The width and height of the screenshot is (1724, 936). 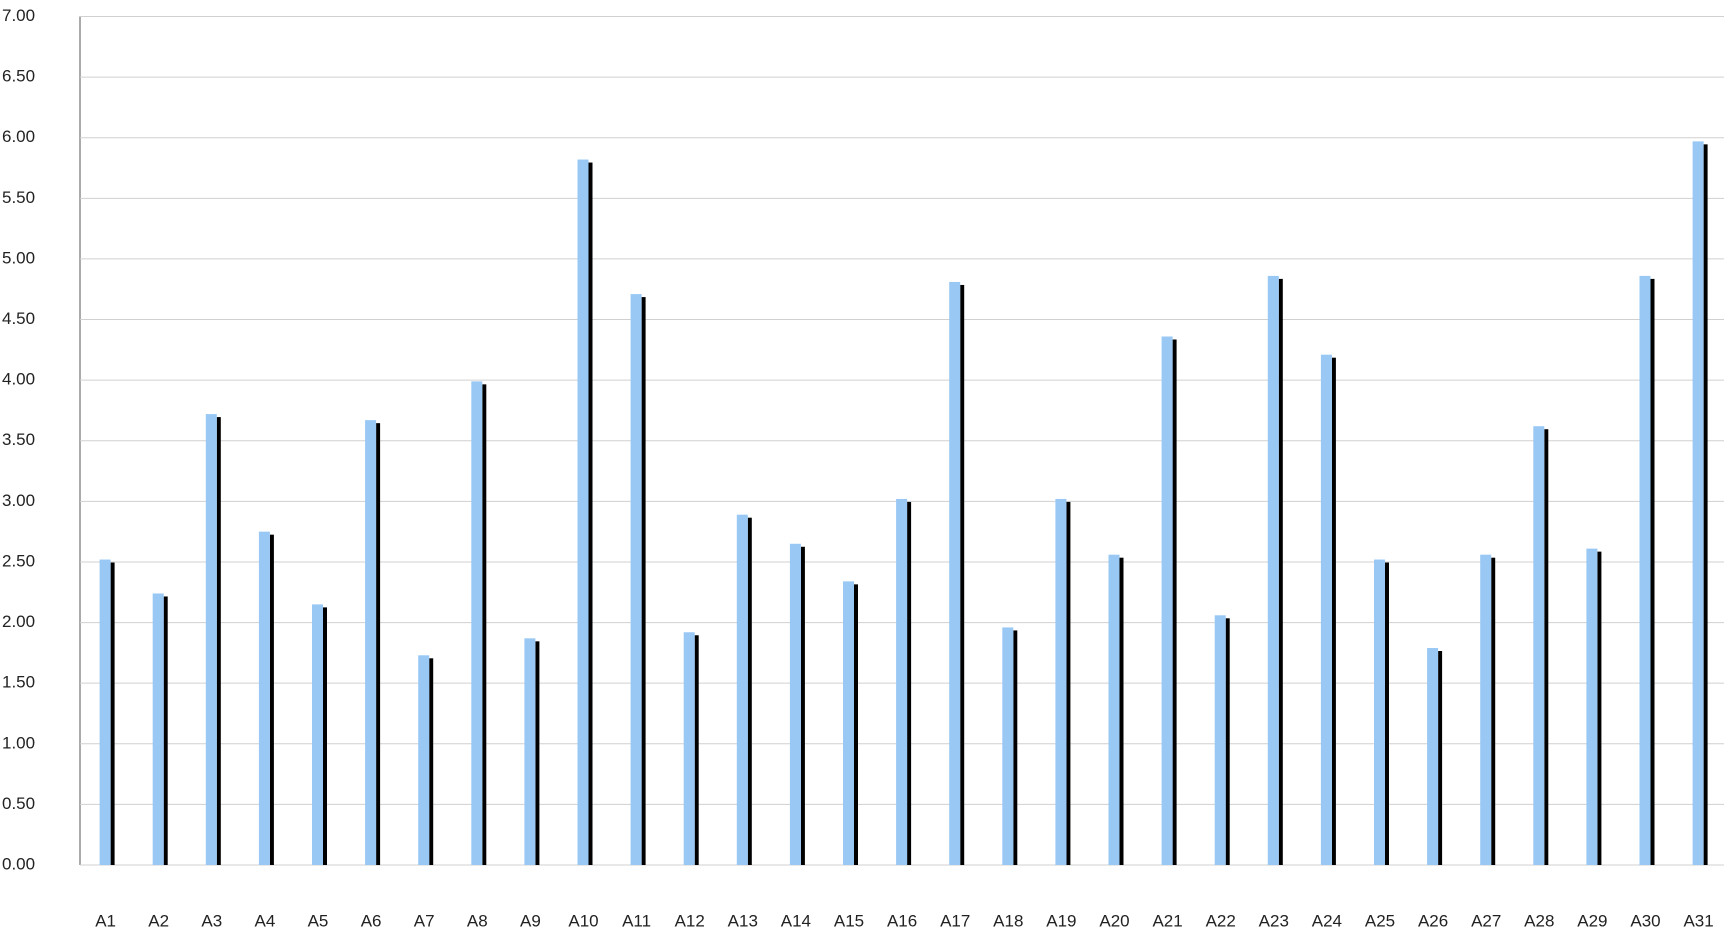 What do you see at coordinates (18, 500) in the screenshot?
I see `y-tick-label: 3.00` at bounding box center [18, 500].